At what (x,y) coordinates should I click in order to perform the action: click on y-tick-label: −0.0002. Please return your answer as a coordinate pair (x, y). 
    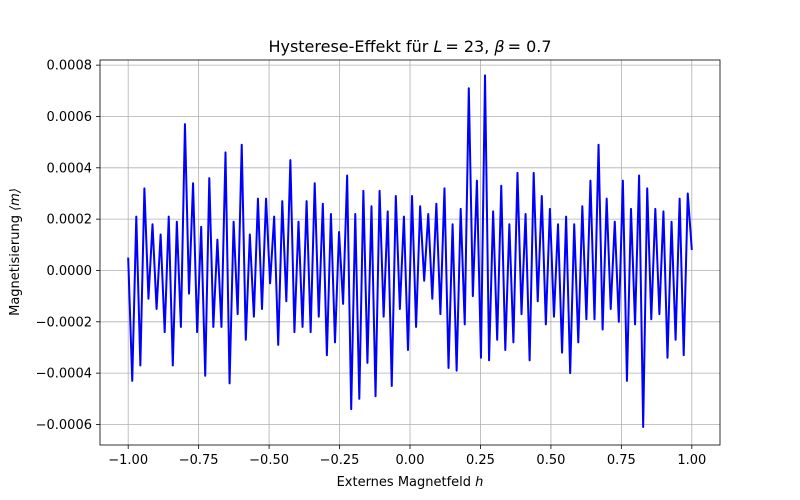
    Looking at the image, I should click on (64, 322).